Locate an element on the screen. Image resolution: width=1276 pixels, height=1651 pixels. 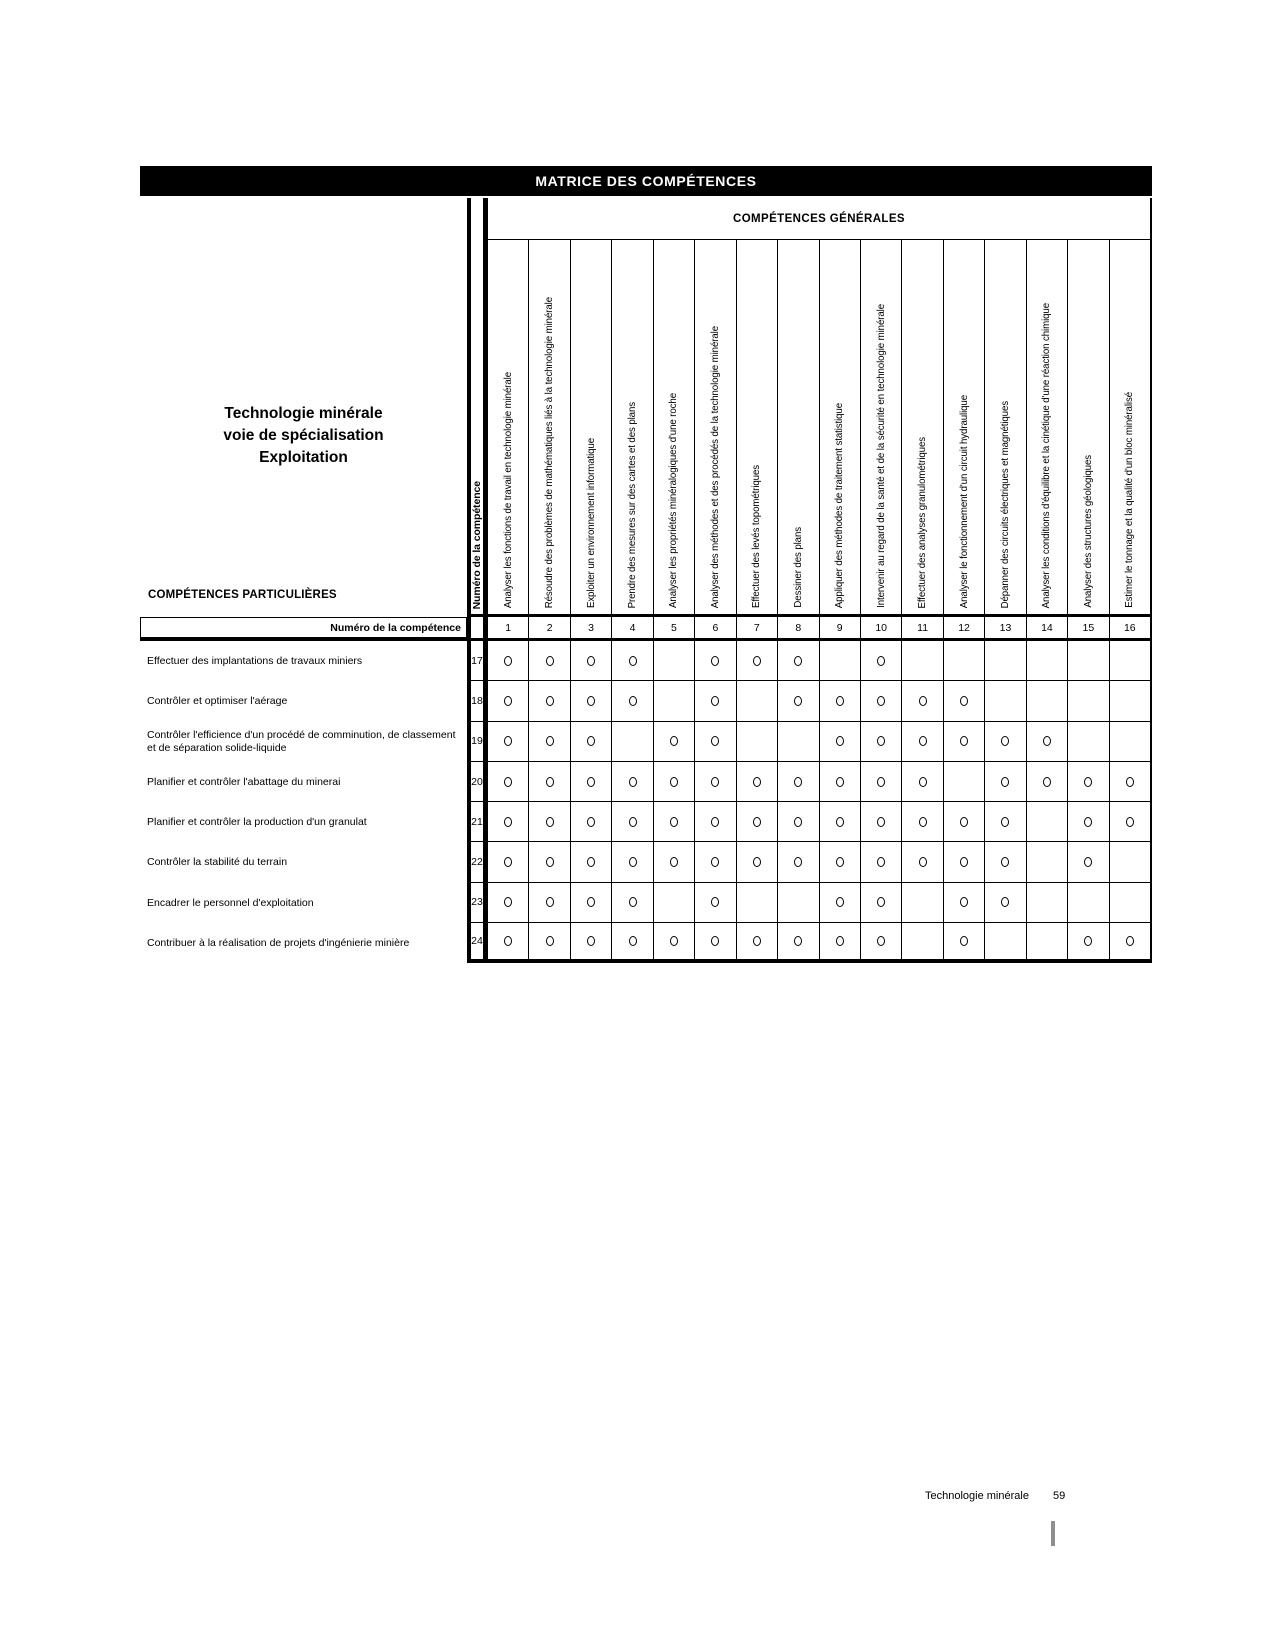
competency-number: 14 is located at coordinates (1048, 627).